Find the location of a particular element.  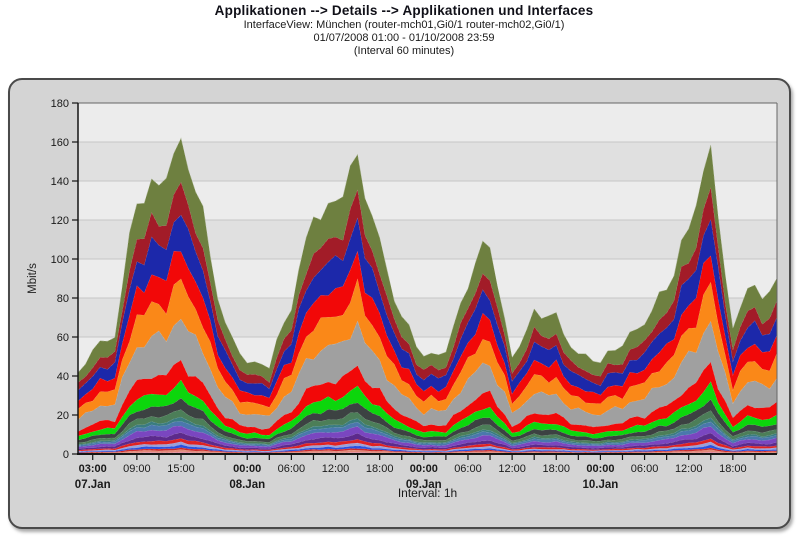

series-sea-green is located at coordinates (427, 427).